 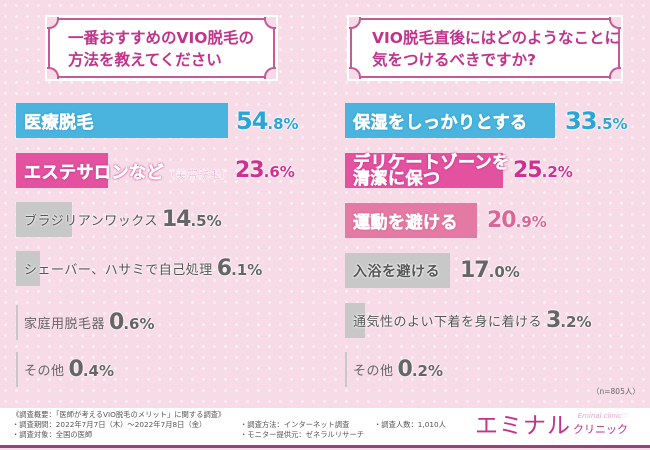 I want to click on bar-value: 20.9%, so click(x=517, y=220).